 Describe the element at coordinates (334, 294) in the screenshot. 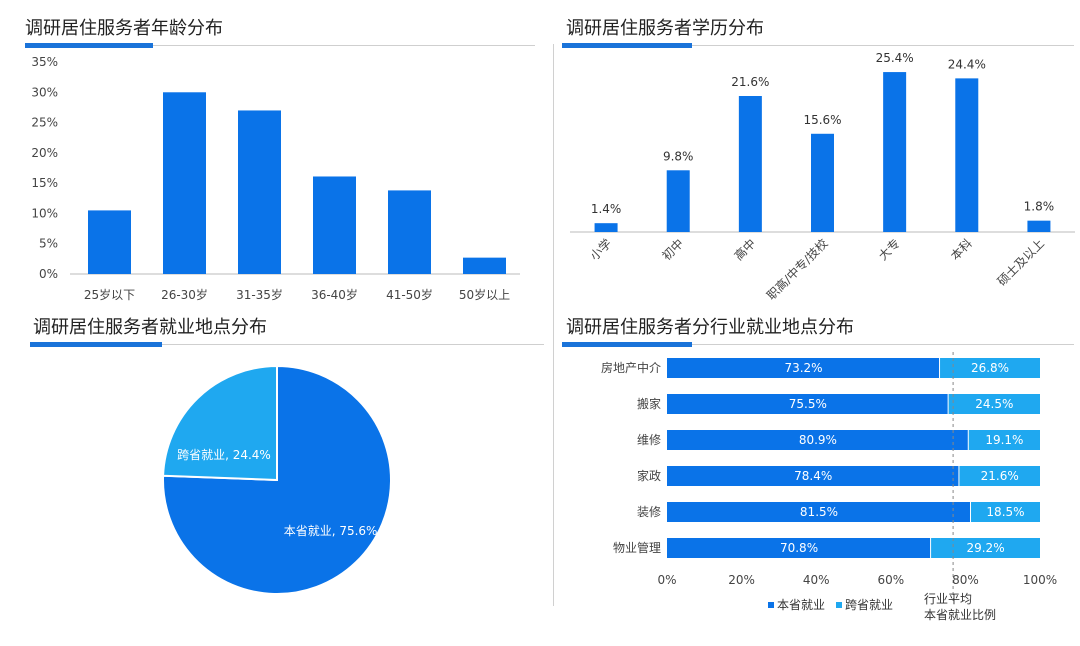

I see `x-tick-label: 36-40岁` at that location.